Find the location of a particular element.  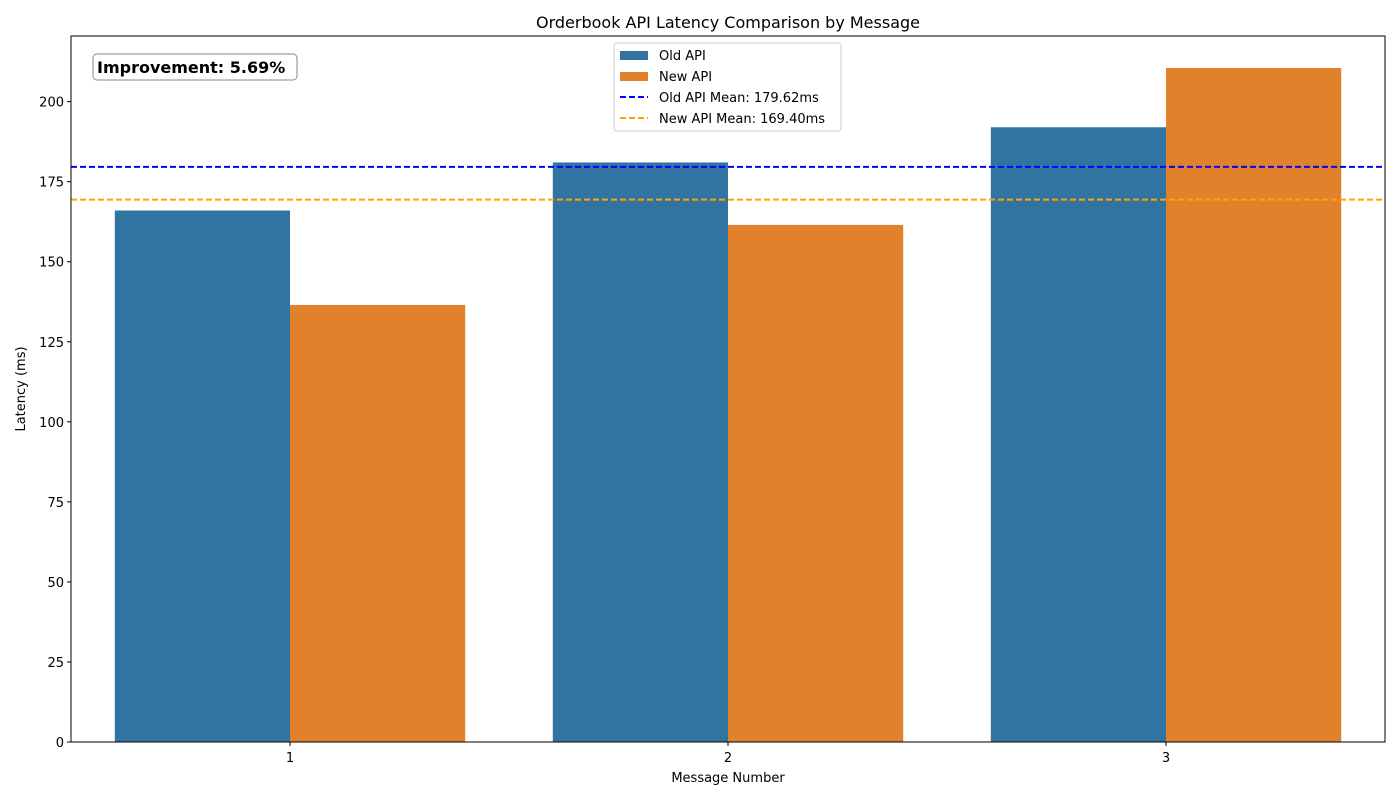

legend-label-old-mean: Old API Mean: 179.62ms is located at coordinates (739, 98).